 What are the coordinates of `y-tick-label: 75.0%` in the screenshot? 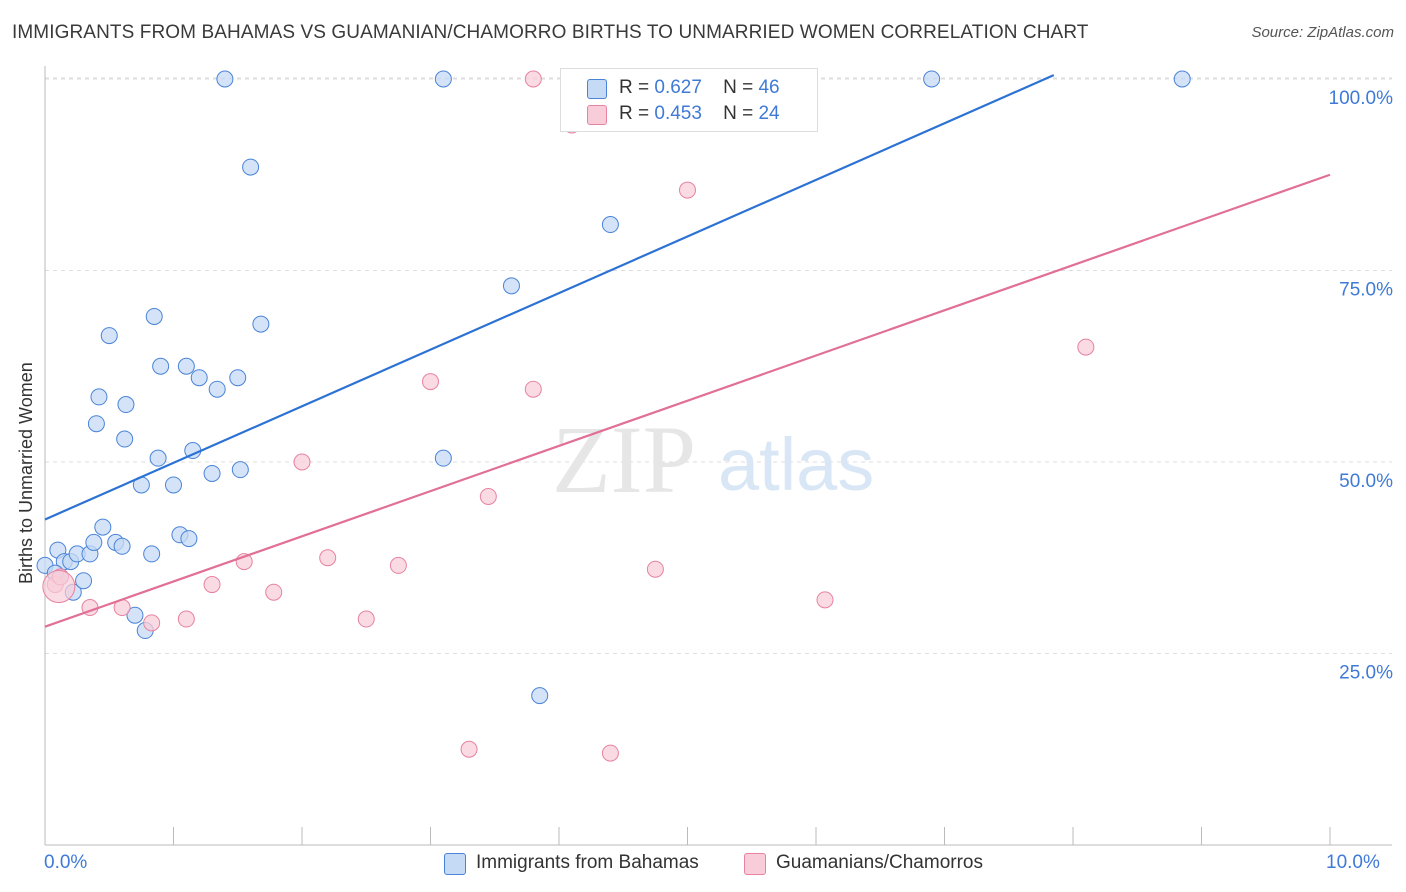 It's located at (1366, 290).